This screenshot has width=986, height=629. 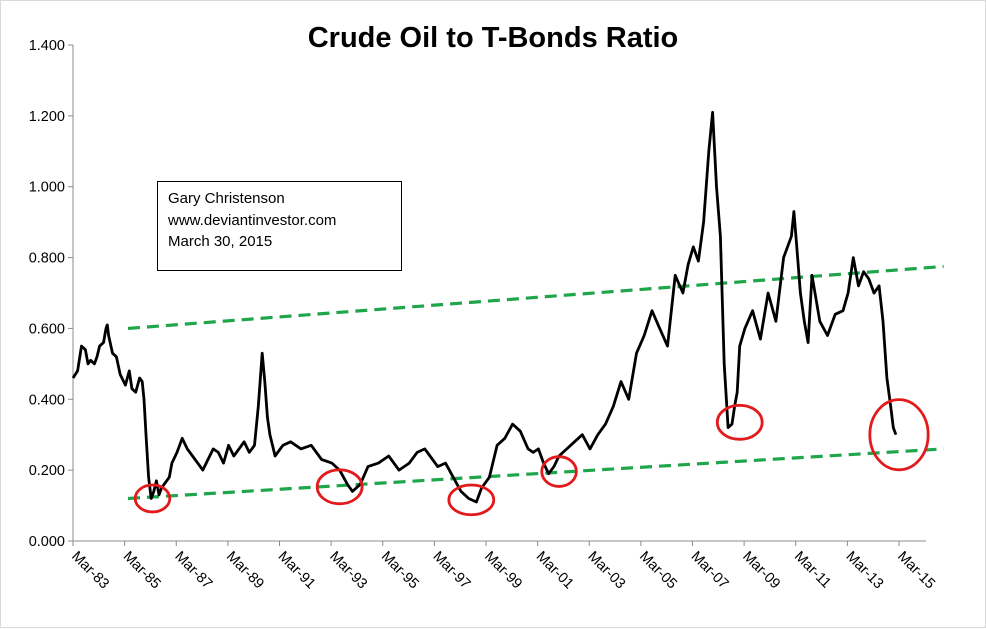 What do you see at coordinates (812, 570) in the screenshot?
I see `x-tick-label: Mar-11` at bounding box center [812, 570].